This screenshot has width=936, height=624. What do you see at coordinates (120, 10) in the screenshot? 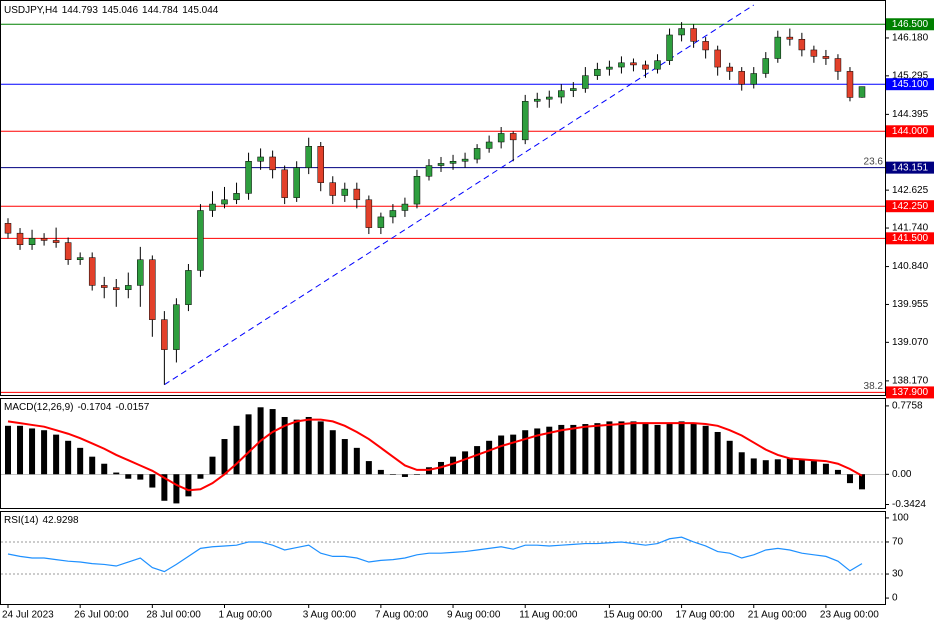
I see `header-value: 145.046` at bounding box center [120, 10].